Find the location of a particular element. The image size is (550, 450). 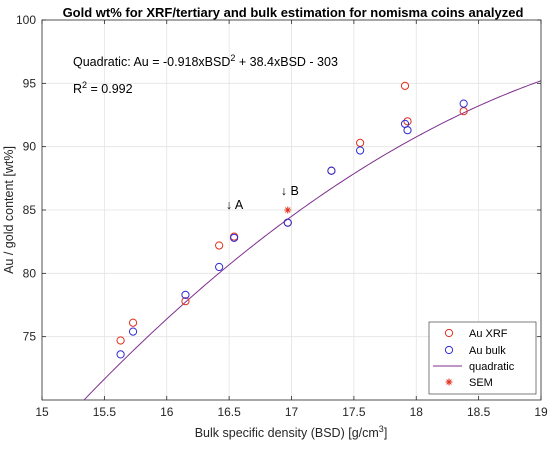

legend-label-au-bulk: Au bulk is located at coordinates (487, 351).